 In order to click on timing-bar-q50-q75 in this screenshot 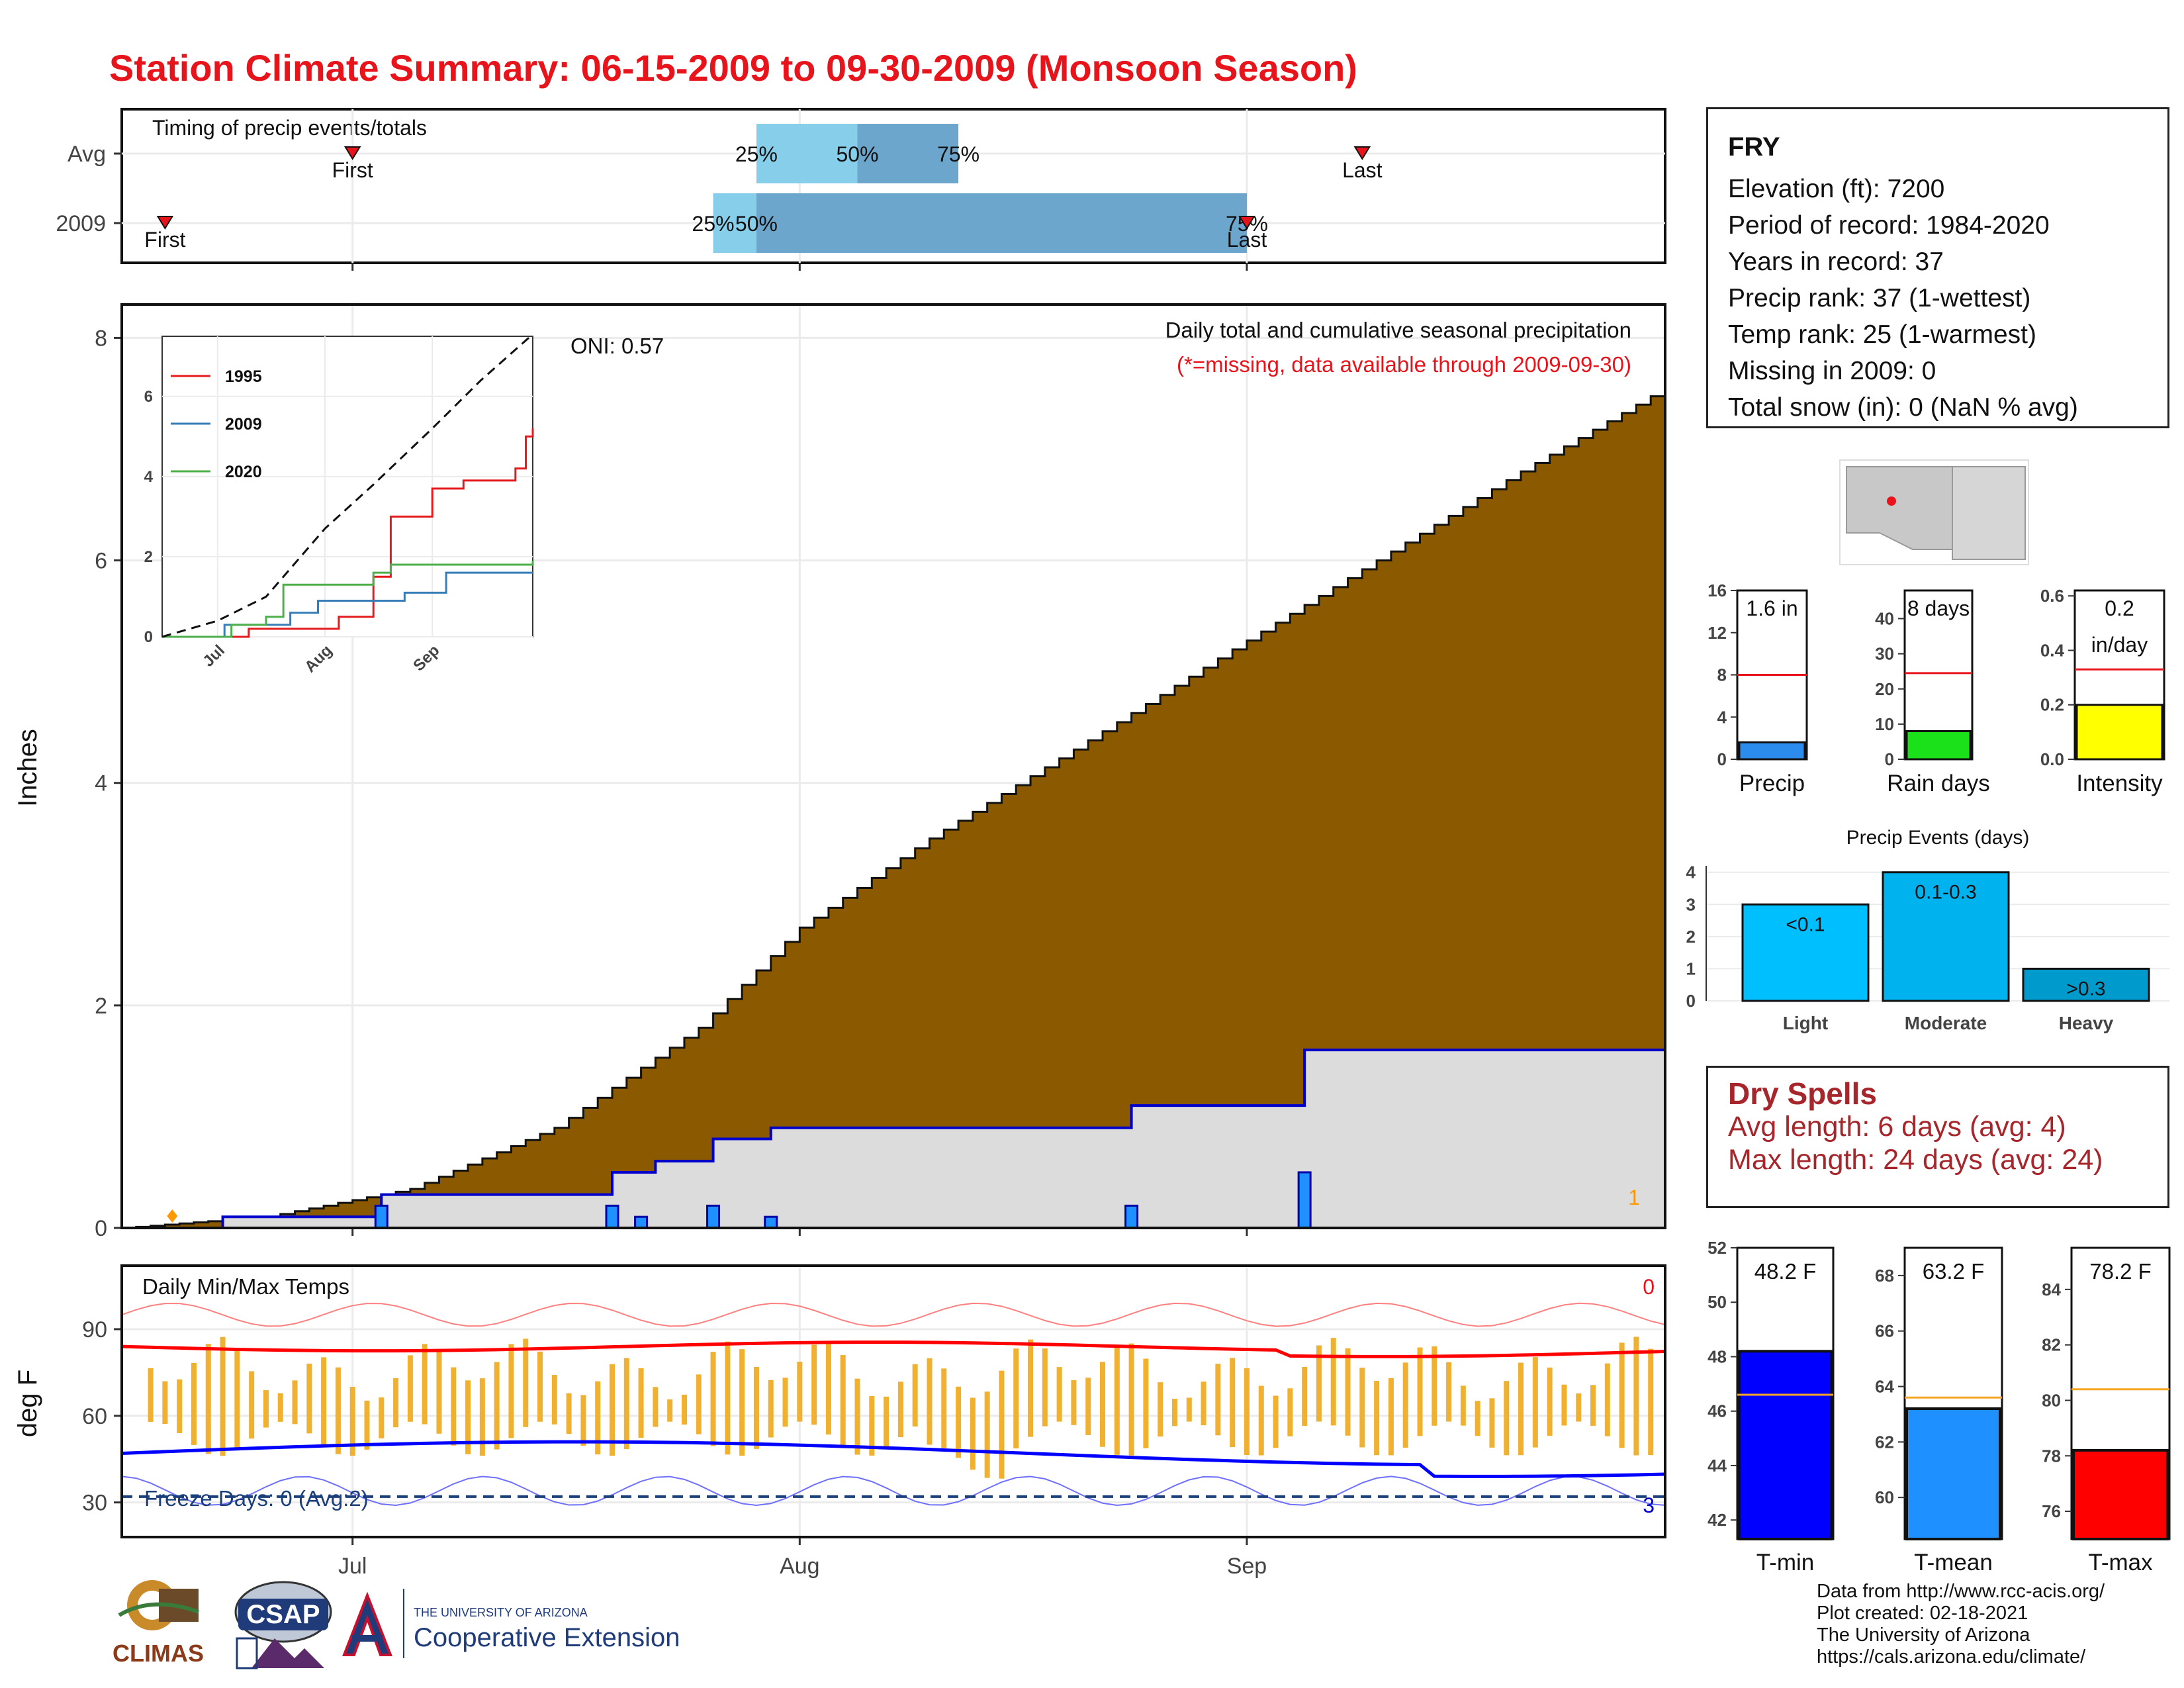, I will do `click(908, 153)`.